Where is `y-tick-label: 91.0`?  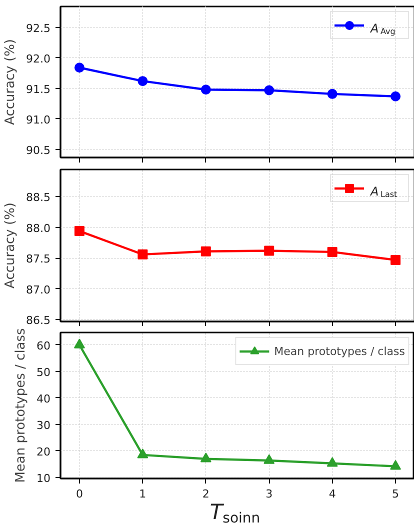 y-tick-label: 91.0 is located at coordinates (38, 119).